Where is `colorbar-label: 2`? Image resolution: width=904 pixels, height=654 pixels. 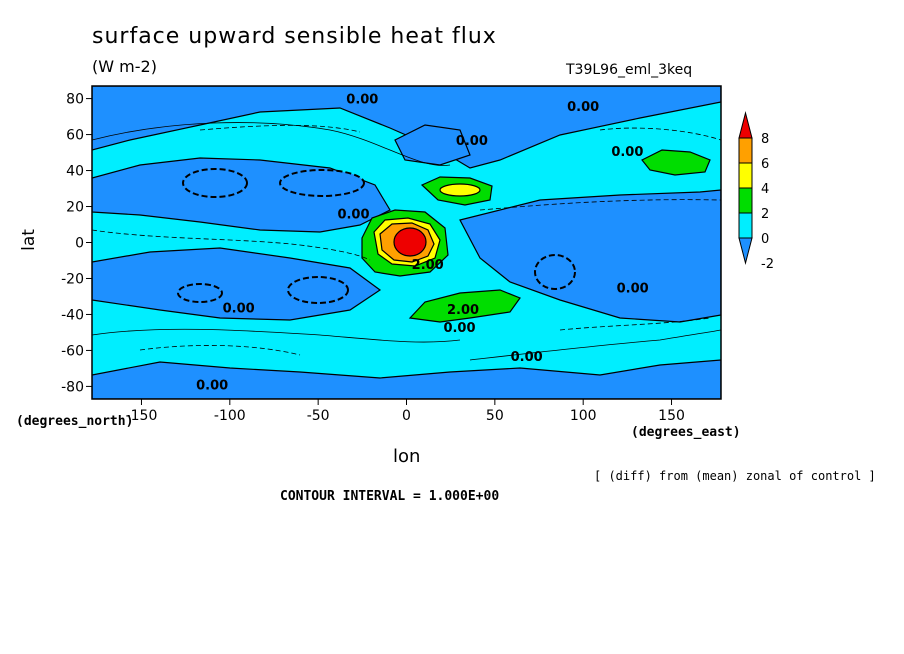
colorbar-label: 2 is located at coordinates (765, 214).